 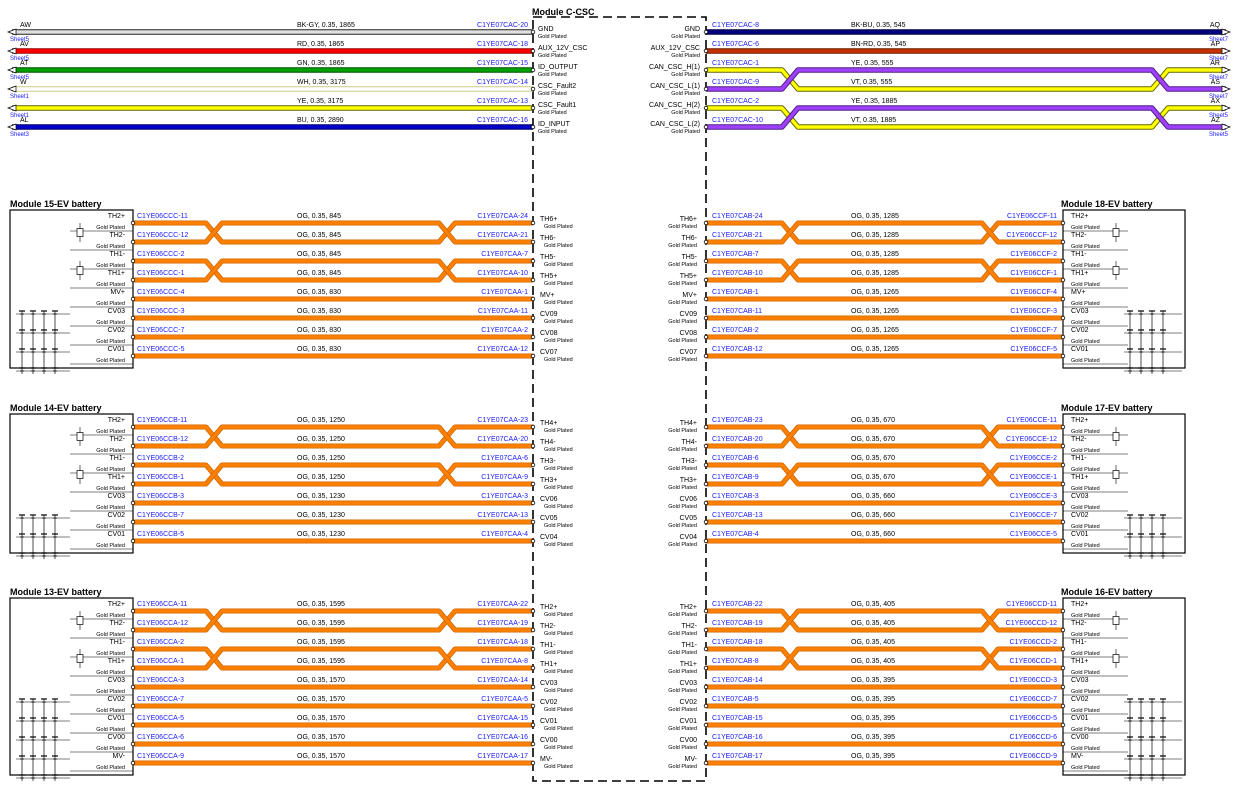 I want to click on csc-connector-id: C1YE07CAA-15, so click(x=502, y=718).